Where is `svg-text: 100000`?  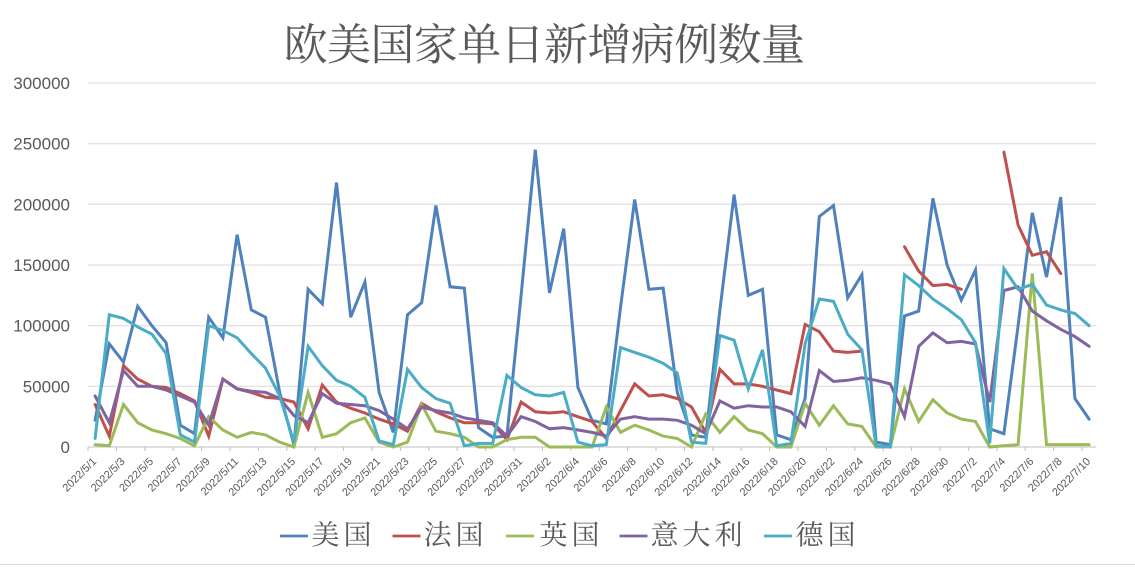 svg-text: 100000 is located at coordinates (41, 326).